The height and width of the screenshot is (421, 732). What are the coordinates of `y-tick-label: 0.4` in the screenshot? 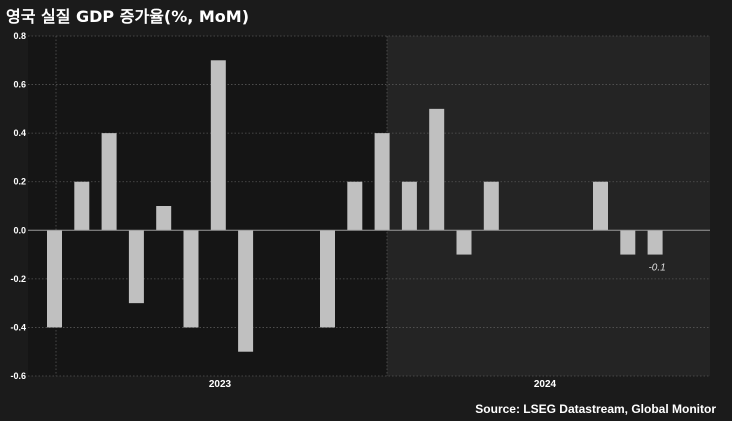 It's located at (19, 133).